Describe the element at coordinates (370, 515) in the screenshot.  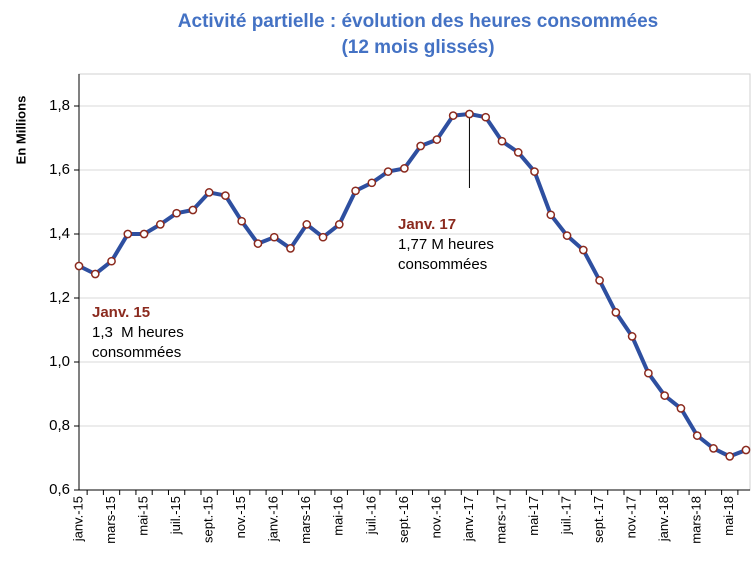
I see `x-tick-label: juil.-16` at that location.